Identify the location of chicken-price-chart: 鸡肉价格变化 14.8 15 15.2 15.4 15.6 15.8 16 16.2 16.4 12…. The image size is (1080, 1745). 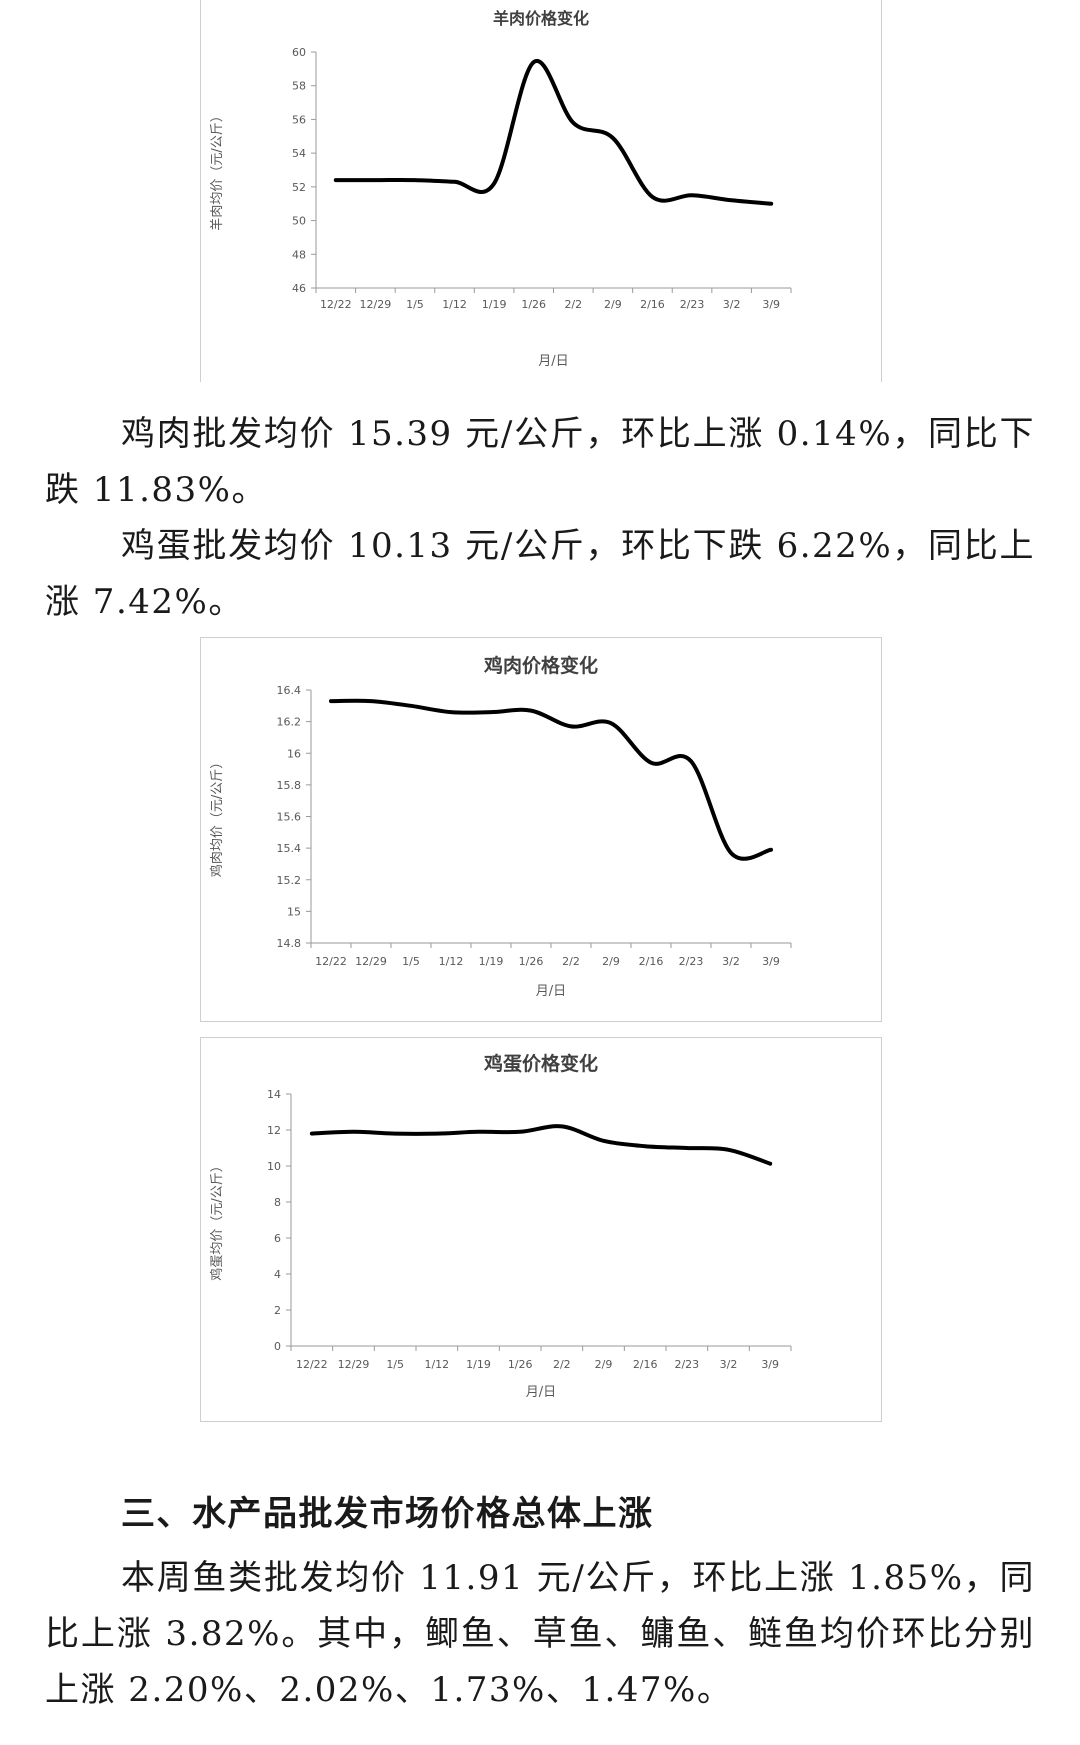
(541, 829).